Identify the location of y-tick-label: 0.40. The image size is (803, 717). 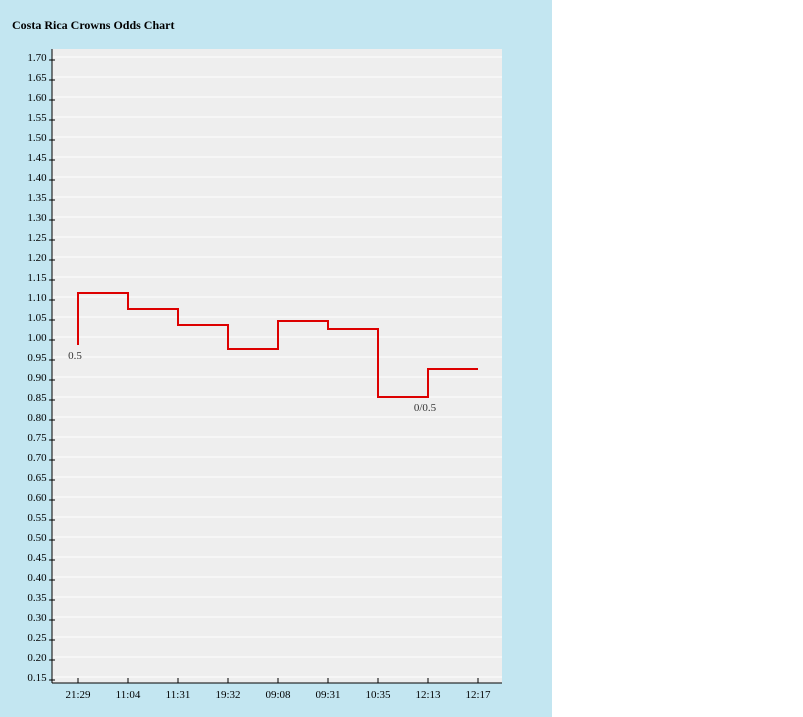
(37, 578).